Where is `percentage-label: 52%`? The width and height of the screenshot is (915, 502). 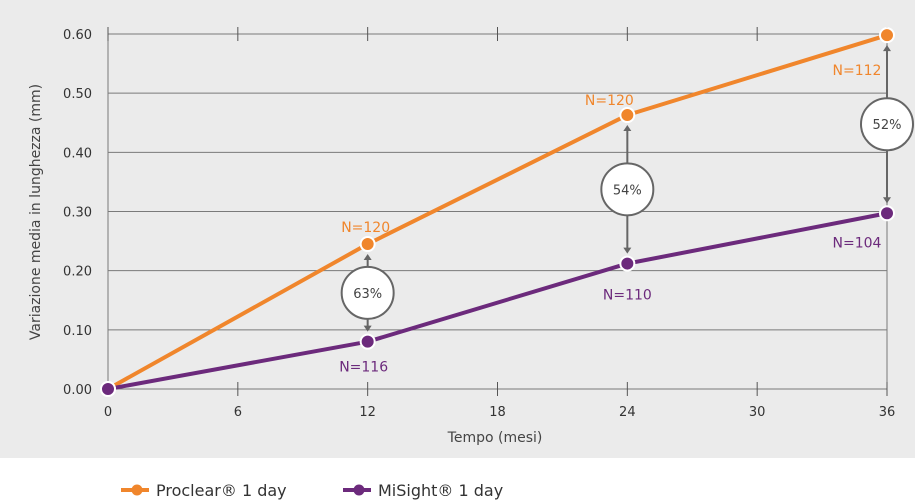
percentage-label: 52% is located at coordinates (887, 125).